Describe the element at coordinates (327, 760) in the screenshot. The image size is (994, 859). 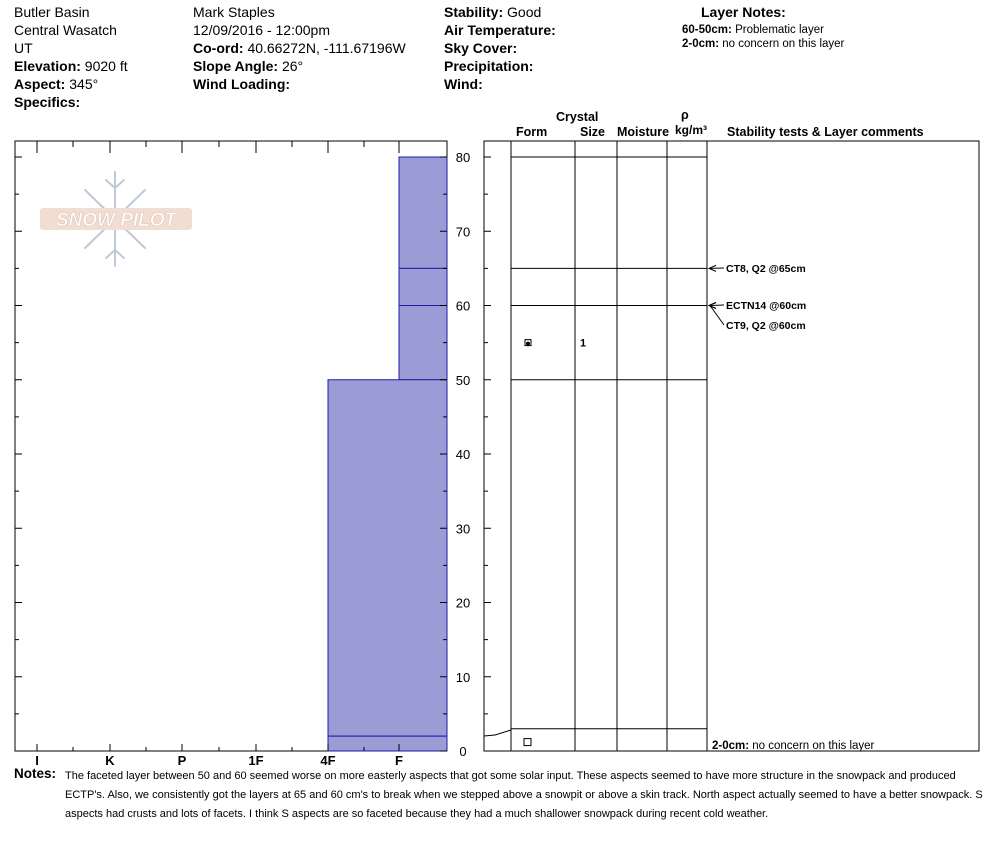
I see `hardness-tick-label: 4F` at that location.